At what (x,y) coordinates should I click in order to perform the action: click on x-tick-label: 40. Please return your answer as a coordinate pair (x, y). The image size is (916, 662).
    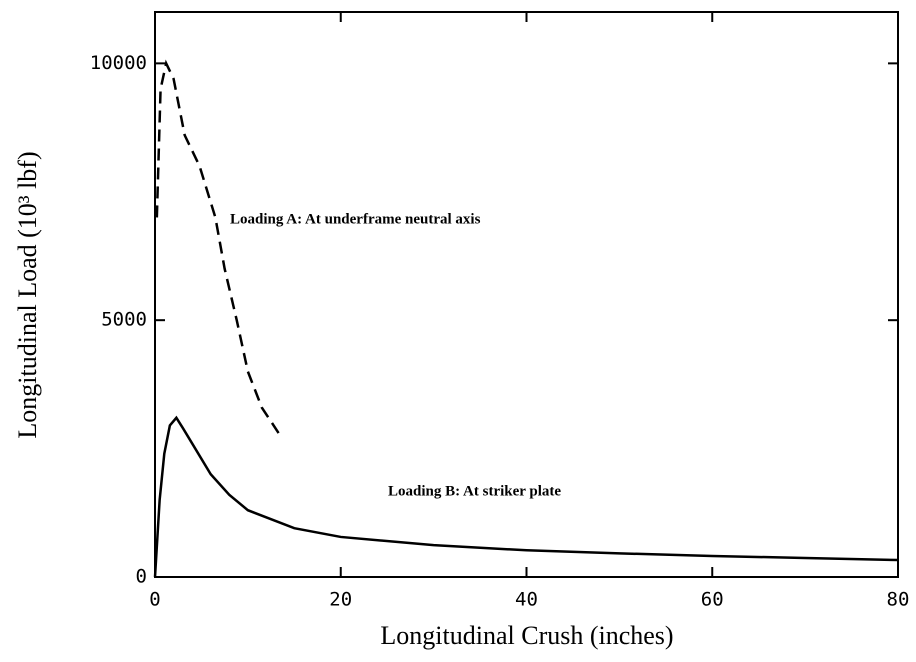
    Looking at the image, I should click on (526, 600).